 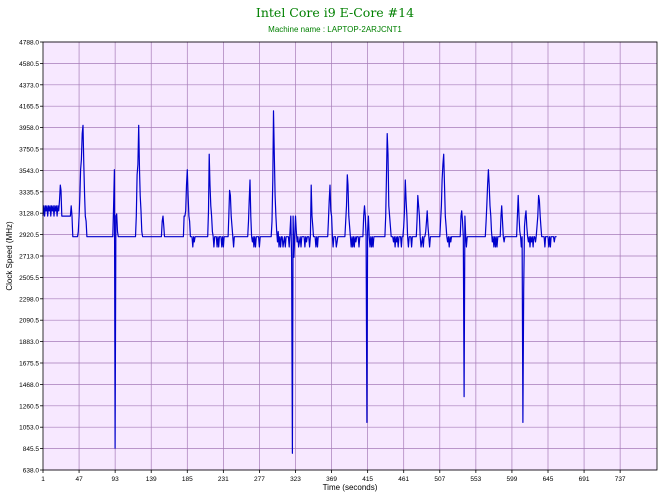 What do you see at coordinates (9, 256) in the screenshot?
I see `y-axis-label: Clock Speed (MHz)` at bounding box center [9, 256].